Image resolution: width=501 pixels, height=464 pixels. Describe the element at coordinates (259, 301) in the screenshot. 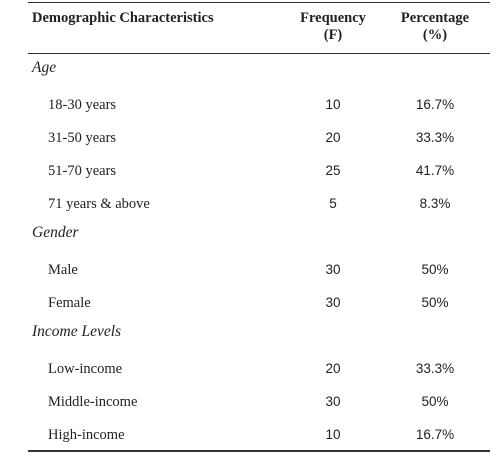

I see `table-row: Female 30 50%` at that location.